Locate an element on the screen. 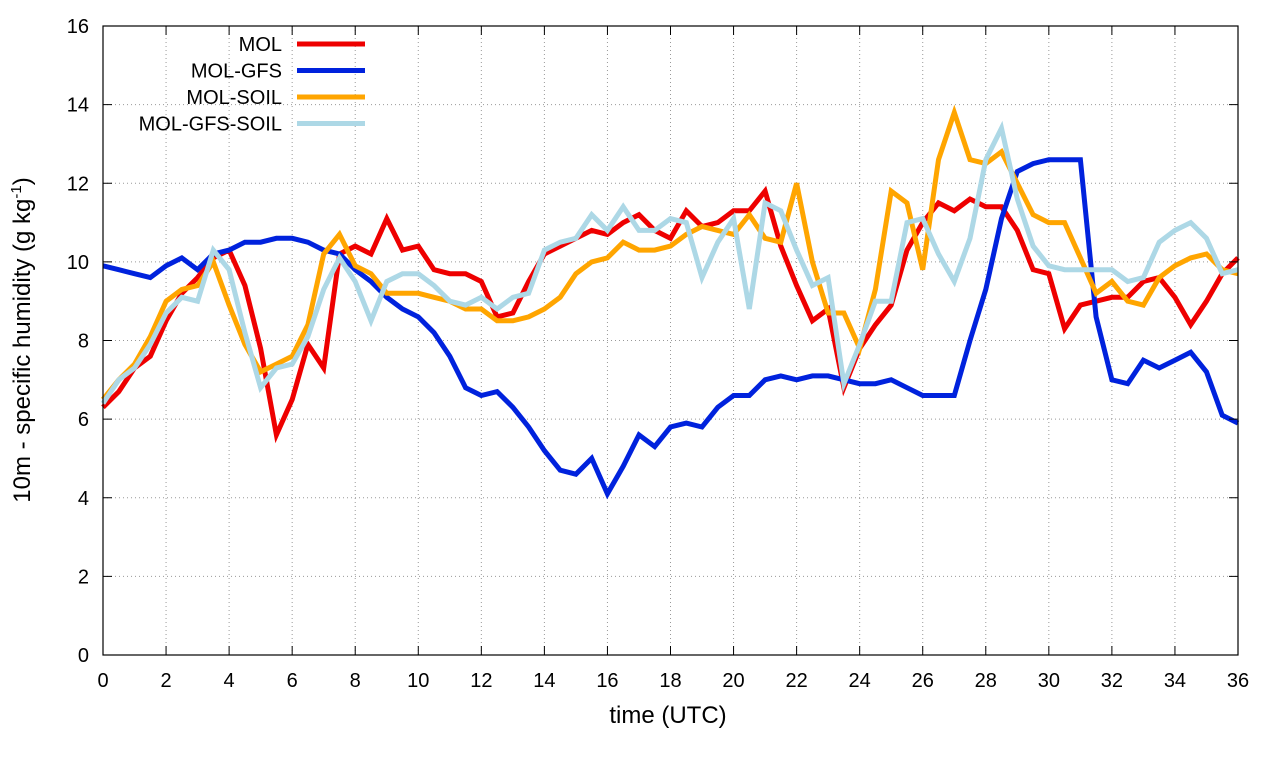 This screenshot has width=1280, height=760. y-tick-labels: 0 2 4 6 8 10 12 14 16 is located at coordinates (78, 341).